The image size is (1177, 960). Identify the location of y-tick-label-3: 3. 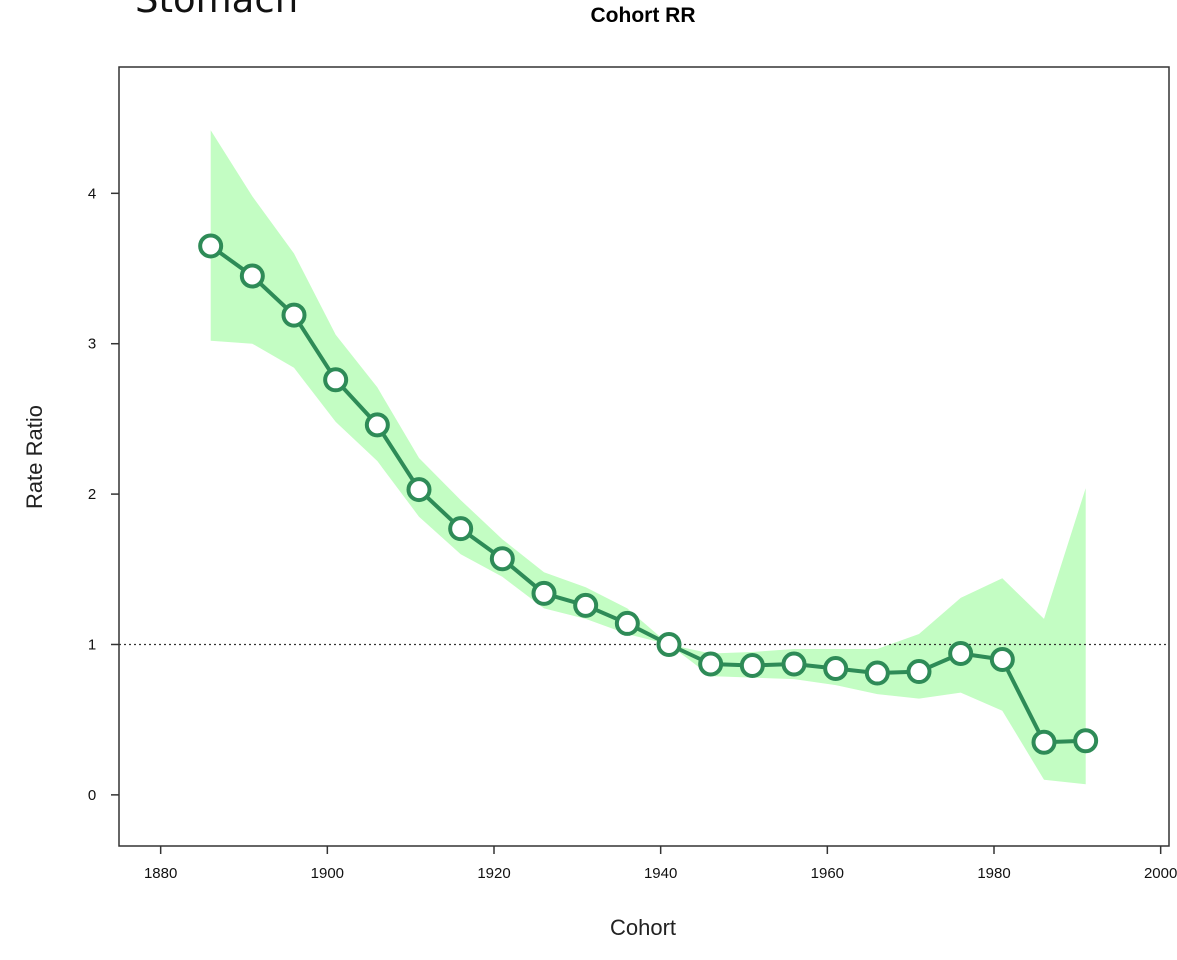
(92, 344).